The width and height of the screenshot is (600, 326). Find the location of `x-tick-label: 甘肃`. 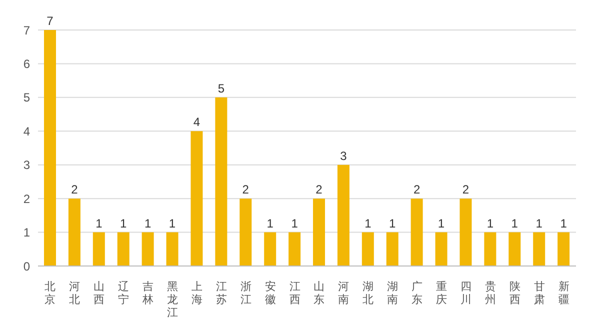

x-tick-label: 甘肃 is located at coordinates (539, 293).